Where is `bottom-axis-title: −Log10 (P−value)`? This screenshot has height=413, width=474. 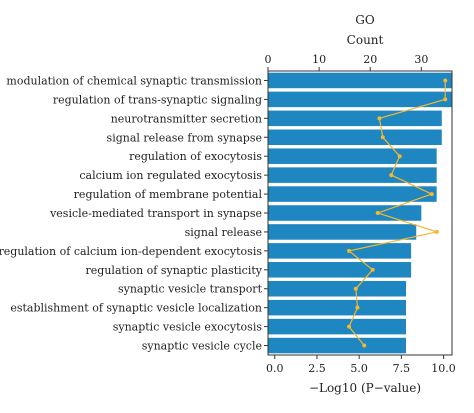 bottom-axis-title: −Log10 (P−value) is located at coordinates (365, 388).